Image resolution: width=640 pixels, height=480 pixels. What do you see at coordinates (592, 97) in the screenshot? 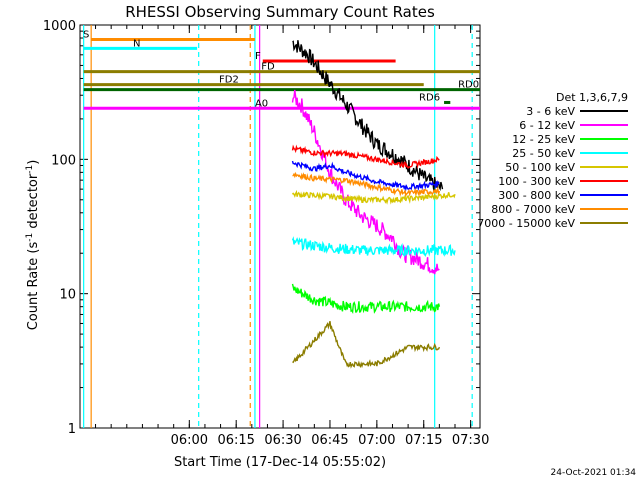
I see `legend-header: Det 1,3,6,7,9` at bounding box center [592, 97].